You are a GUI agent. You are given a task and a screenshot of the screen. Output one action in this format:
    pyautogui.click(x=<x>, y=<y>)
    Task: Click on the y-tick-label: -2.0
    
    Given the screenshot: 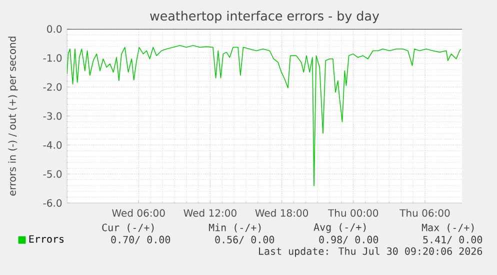 What is the action you would take?
    pyautogui.click(x=52, y=87)
    